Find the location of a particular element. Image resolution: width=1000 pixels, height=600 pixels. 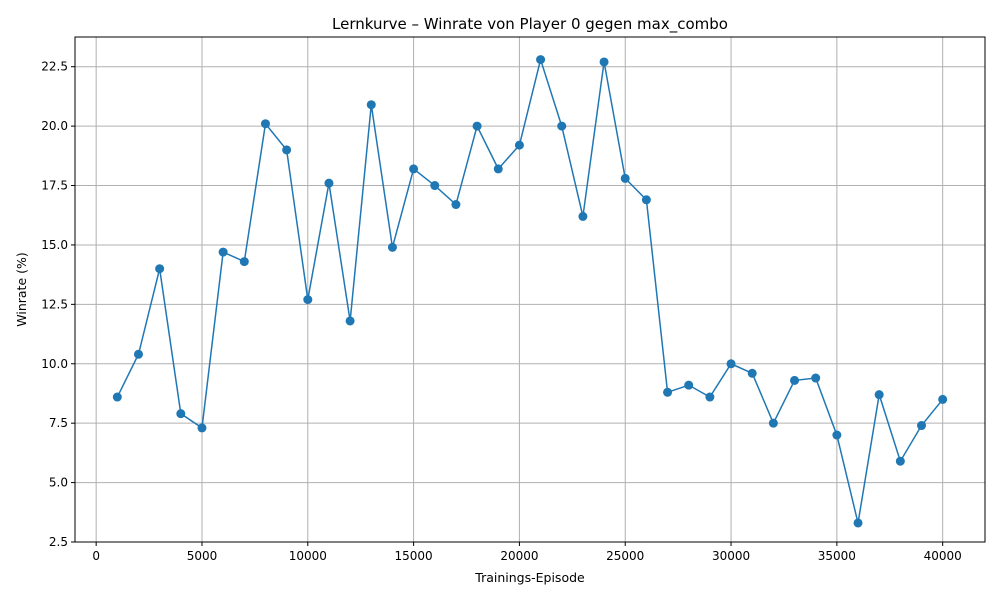

x-tick-label: 0 is located at coordinates (96, 556).